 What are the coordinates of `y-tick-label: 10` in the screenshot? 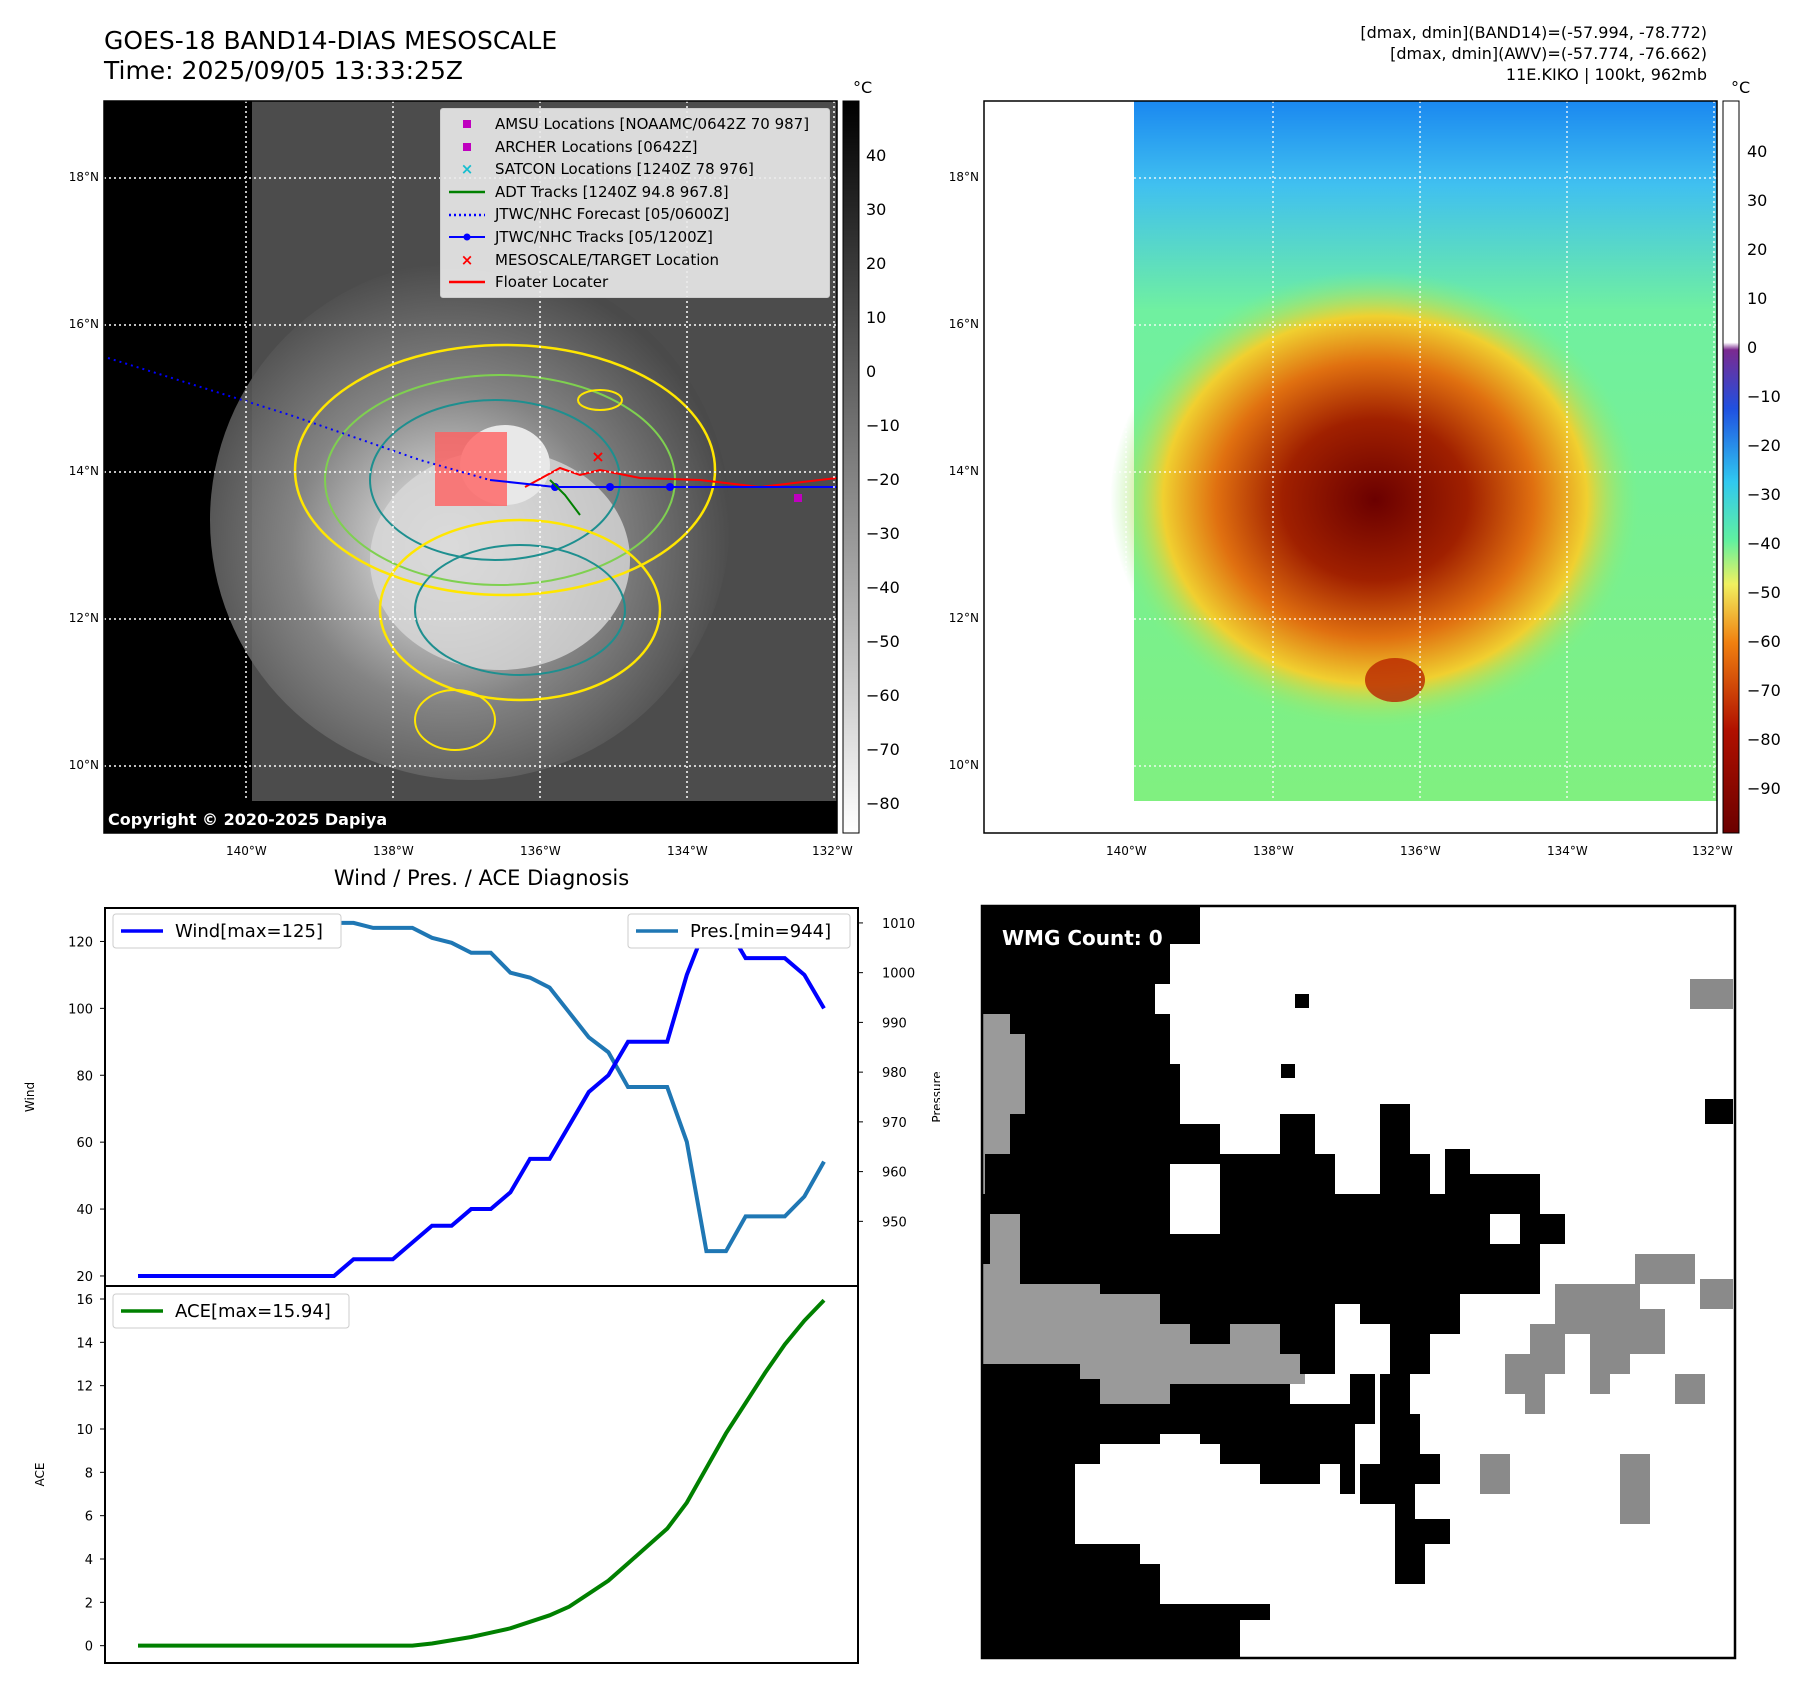 It's located at (84, 1430).